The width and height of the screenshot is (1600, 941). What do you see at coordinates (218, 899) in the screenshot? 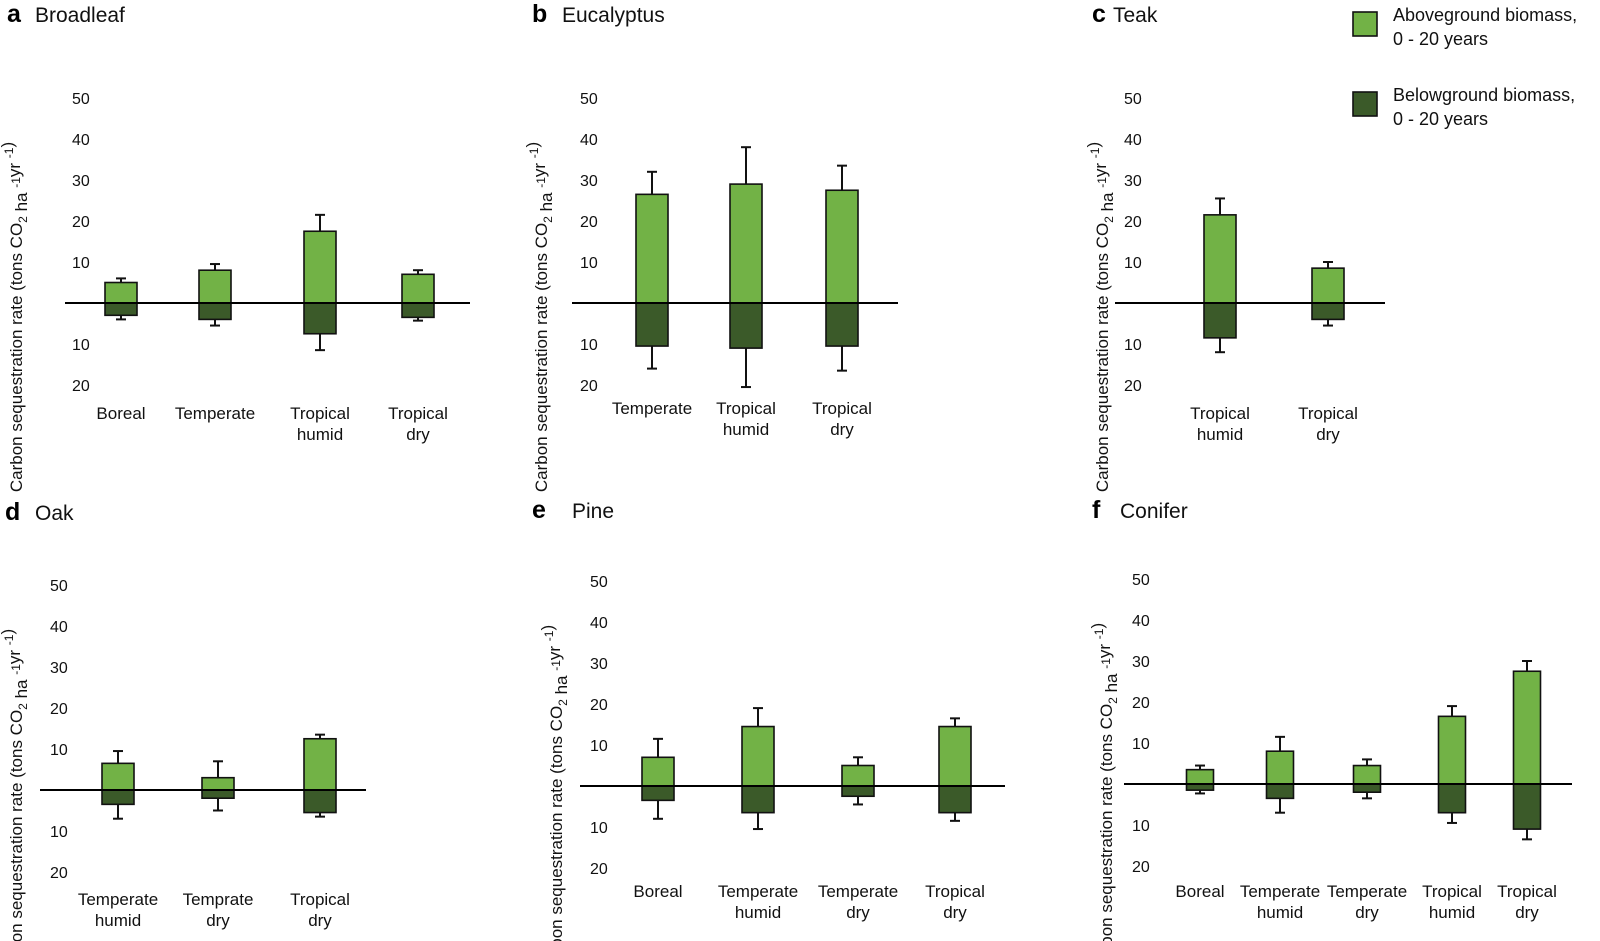
I see `category-label: Temprate` at bounding box center [218, 899].